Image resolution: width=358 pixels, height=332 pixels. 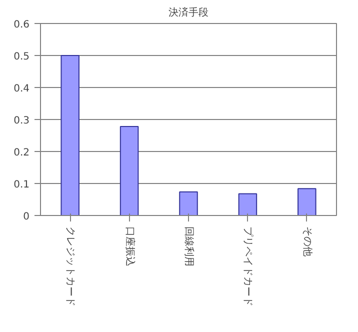 What do you see at coordinates (248, 266) in the screenshot?
I see `x-tick-label: プリペイドカード` at bounding box center [248, 266].